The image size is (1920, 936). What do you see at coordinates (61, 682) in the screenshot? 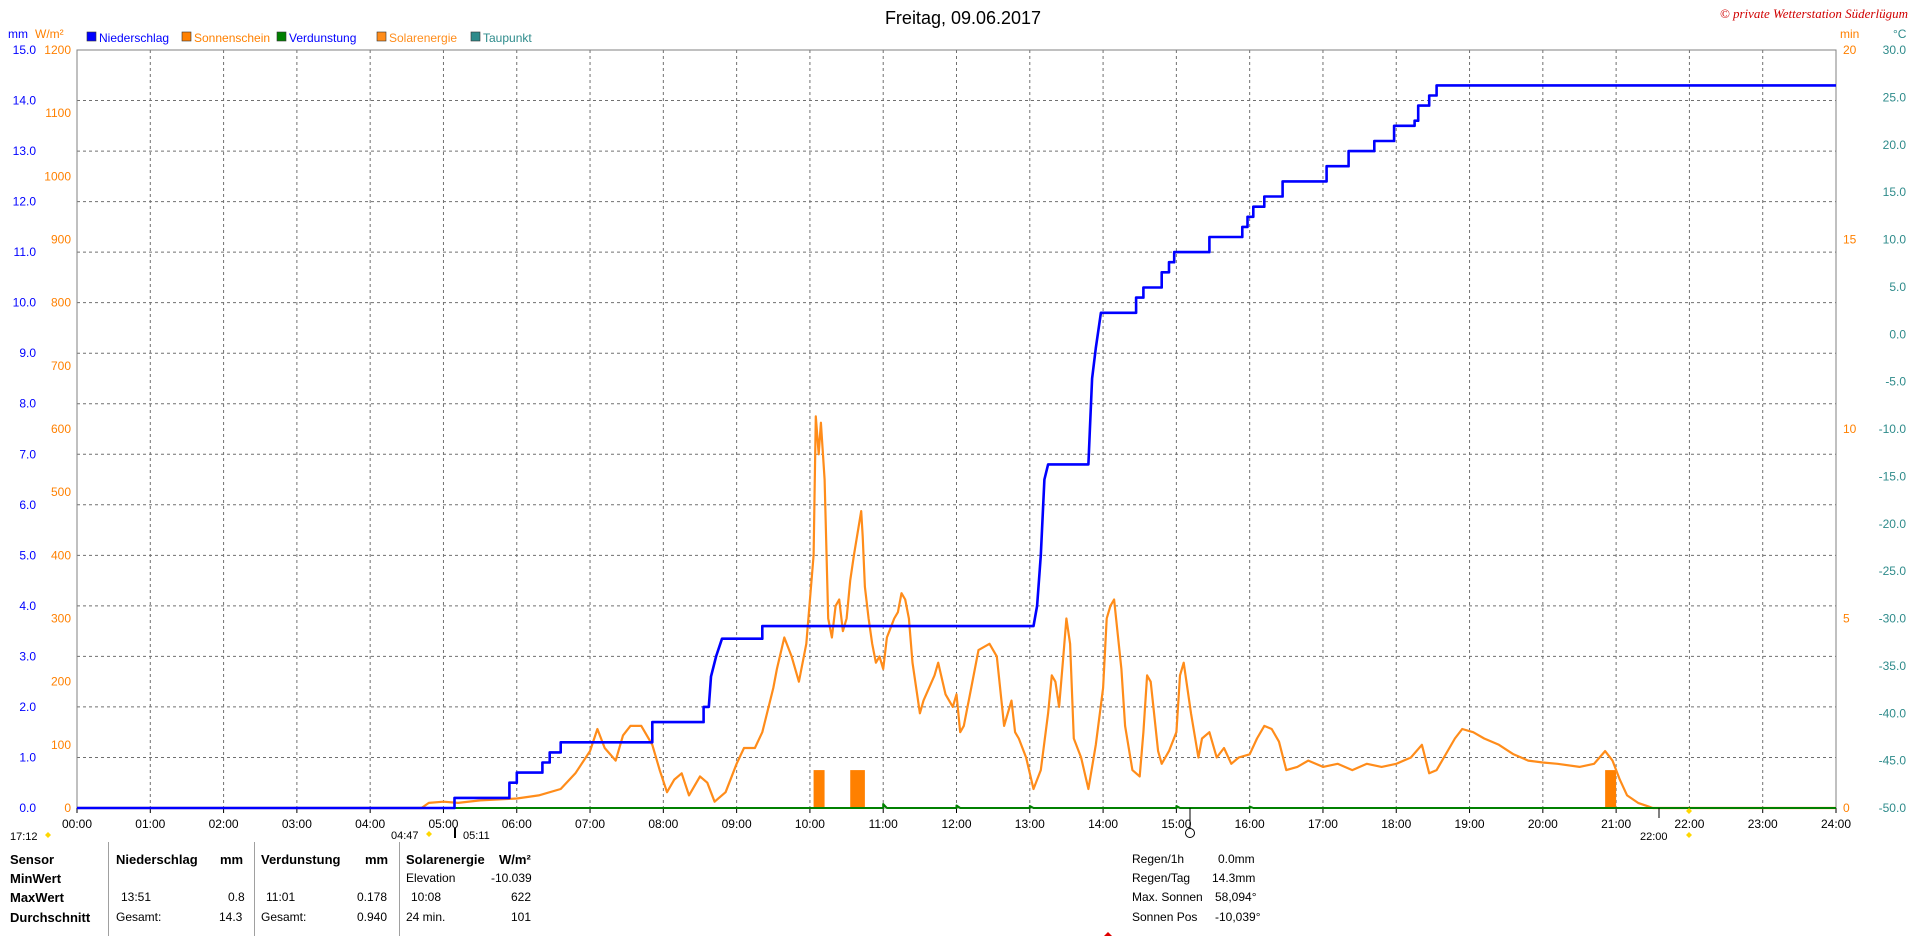
I see `y-tick-label-wm2: 200` at bounding box center [61, 682].